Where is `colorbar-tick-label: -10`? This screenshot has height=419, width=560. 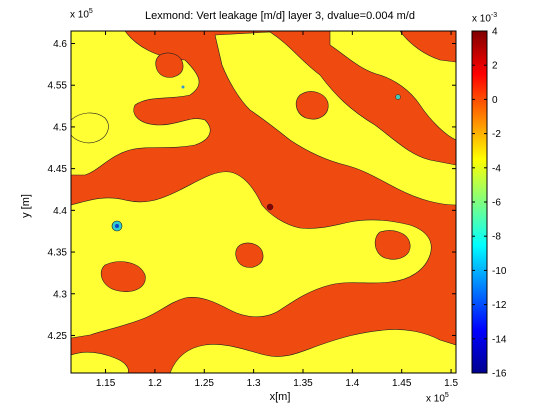 colorbar-tick-label: -10 is located at coordinates (499, 271).